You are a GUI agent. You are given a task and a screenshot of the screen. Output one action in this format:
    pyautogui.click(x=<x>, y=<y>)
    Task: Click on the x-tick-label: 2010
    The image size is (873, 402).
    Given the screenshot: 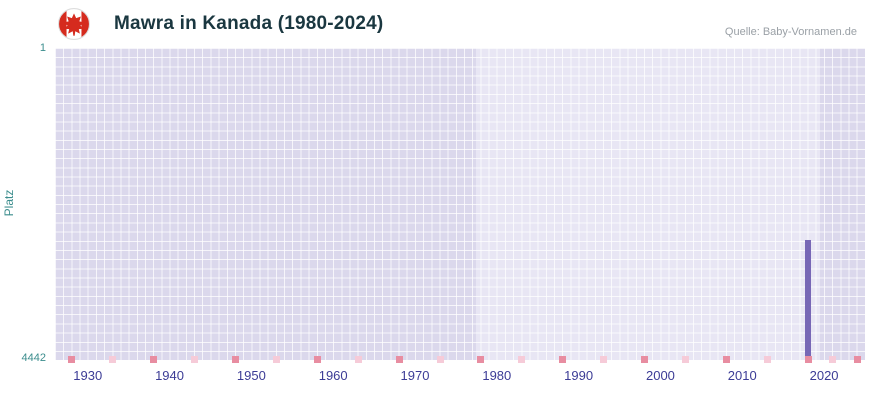 What is the action you would take?
    pyautogui.click(x=742, y=375)
    